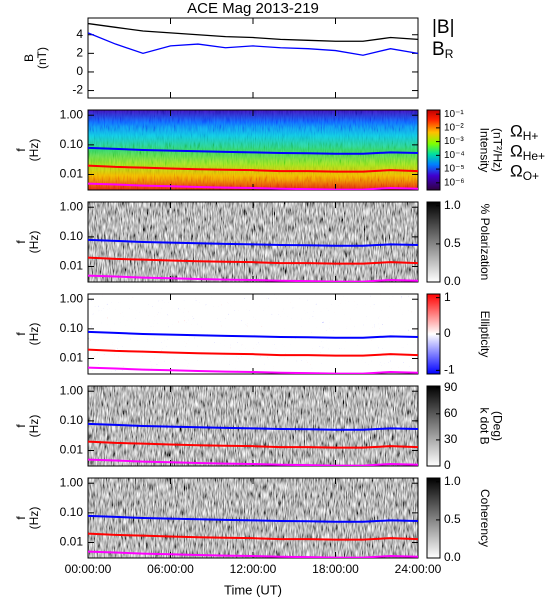 The height and width of the screenshot is (600, 550). Describe the element at coordinates (531, 136) in the screenshot. I see `legend-subscript: H+` at that location.